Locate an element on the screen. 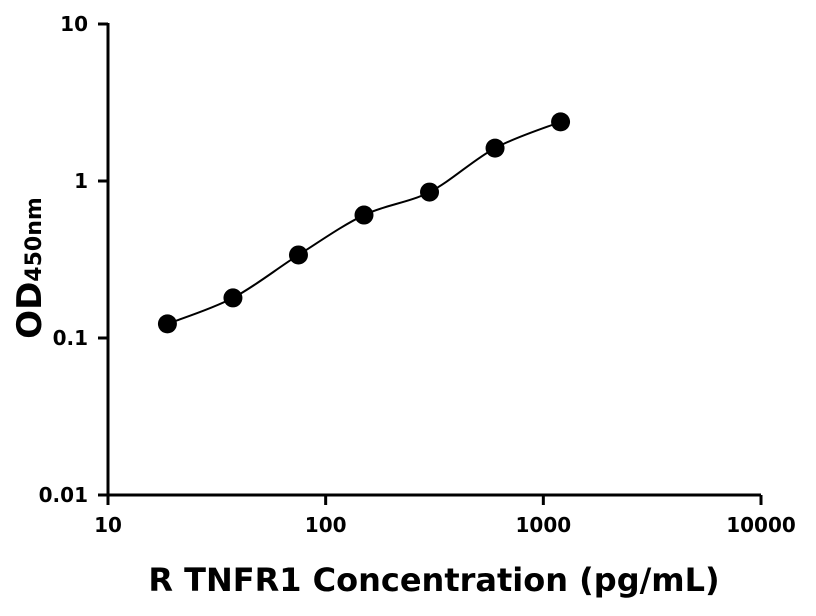  y-tick-label: 1 is located at coordinates (81, 181).